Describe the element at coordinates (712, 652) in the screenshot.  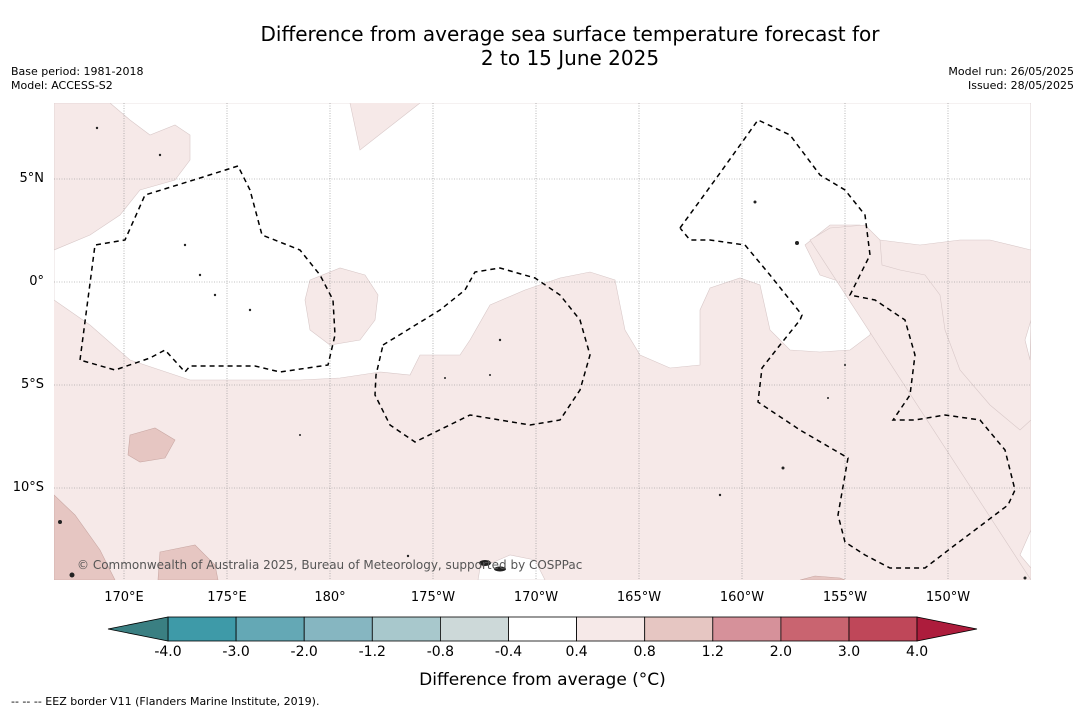
I see `colorbar-tick-label: 1.2` at that location.